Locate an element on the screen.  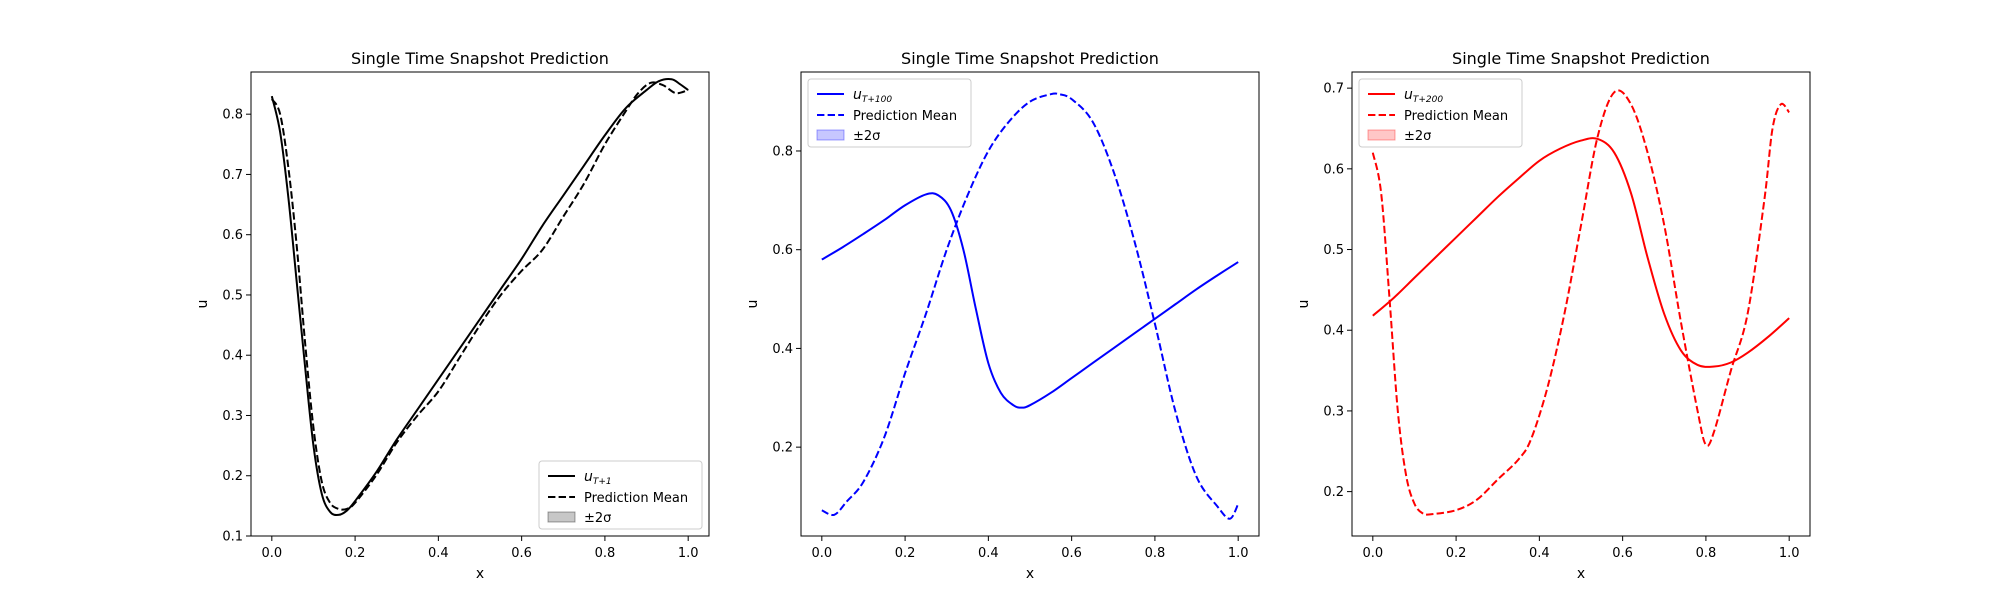
y-tick-label: 0.1 is located at coordinates (232, 537).